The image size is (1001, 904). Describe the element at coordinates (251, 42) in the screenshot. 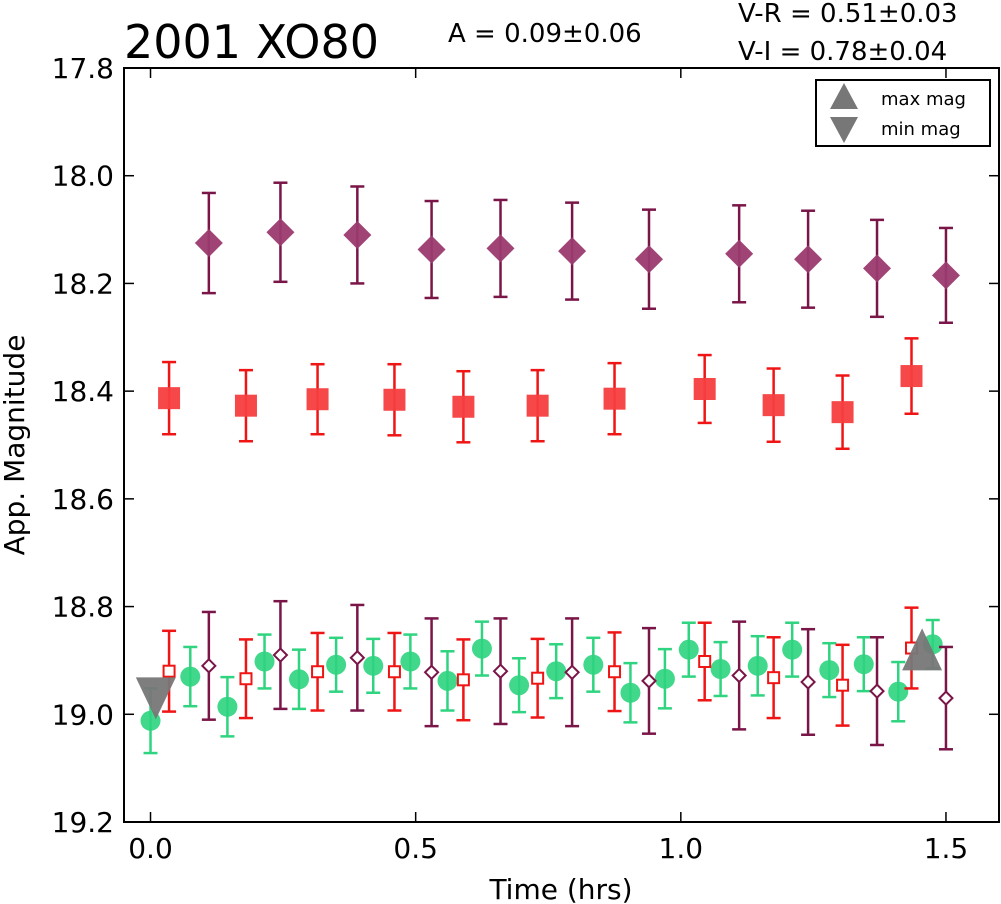

I see `chart-title: 2001 XO80` at that location.